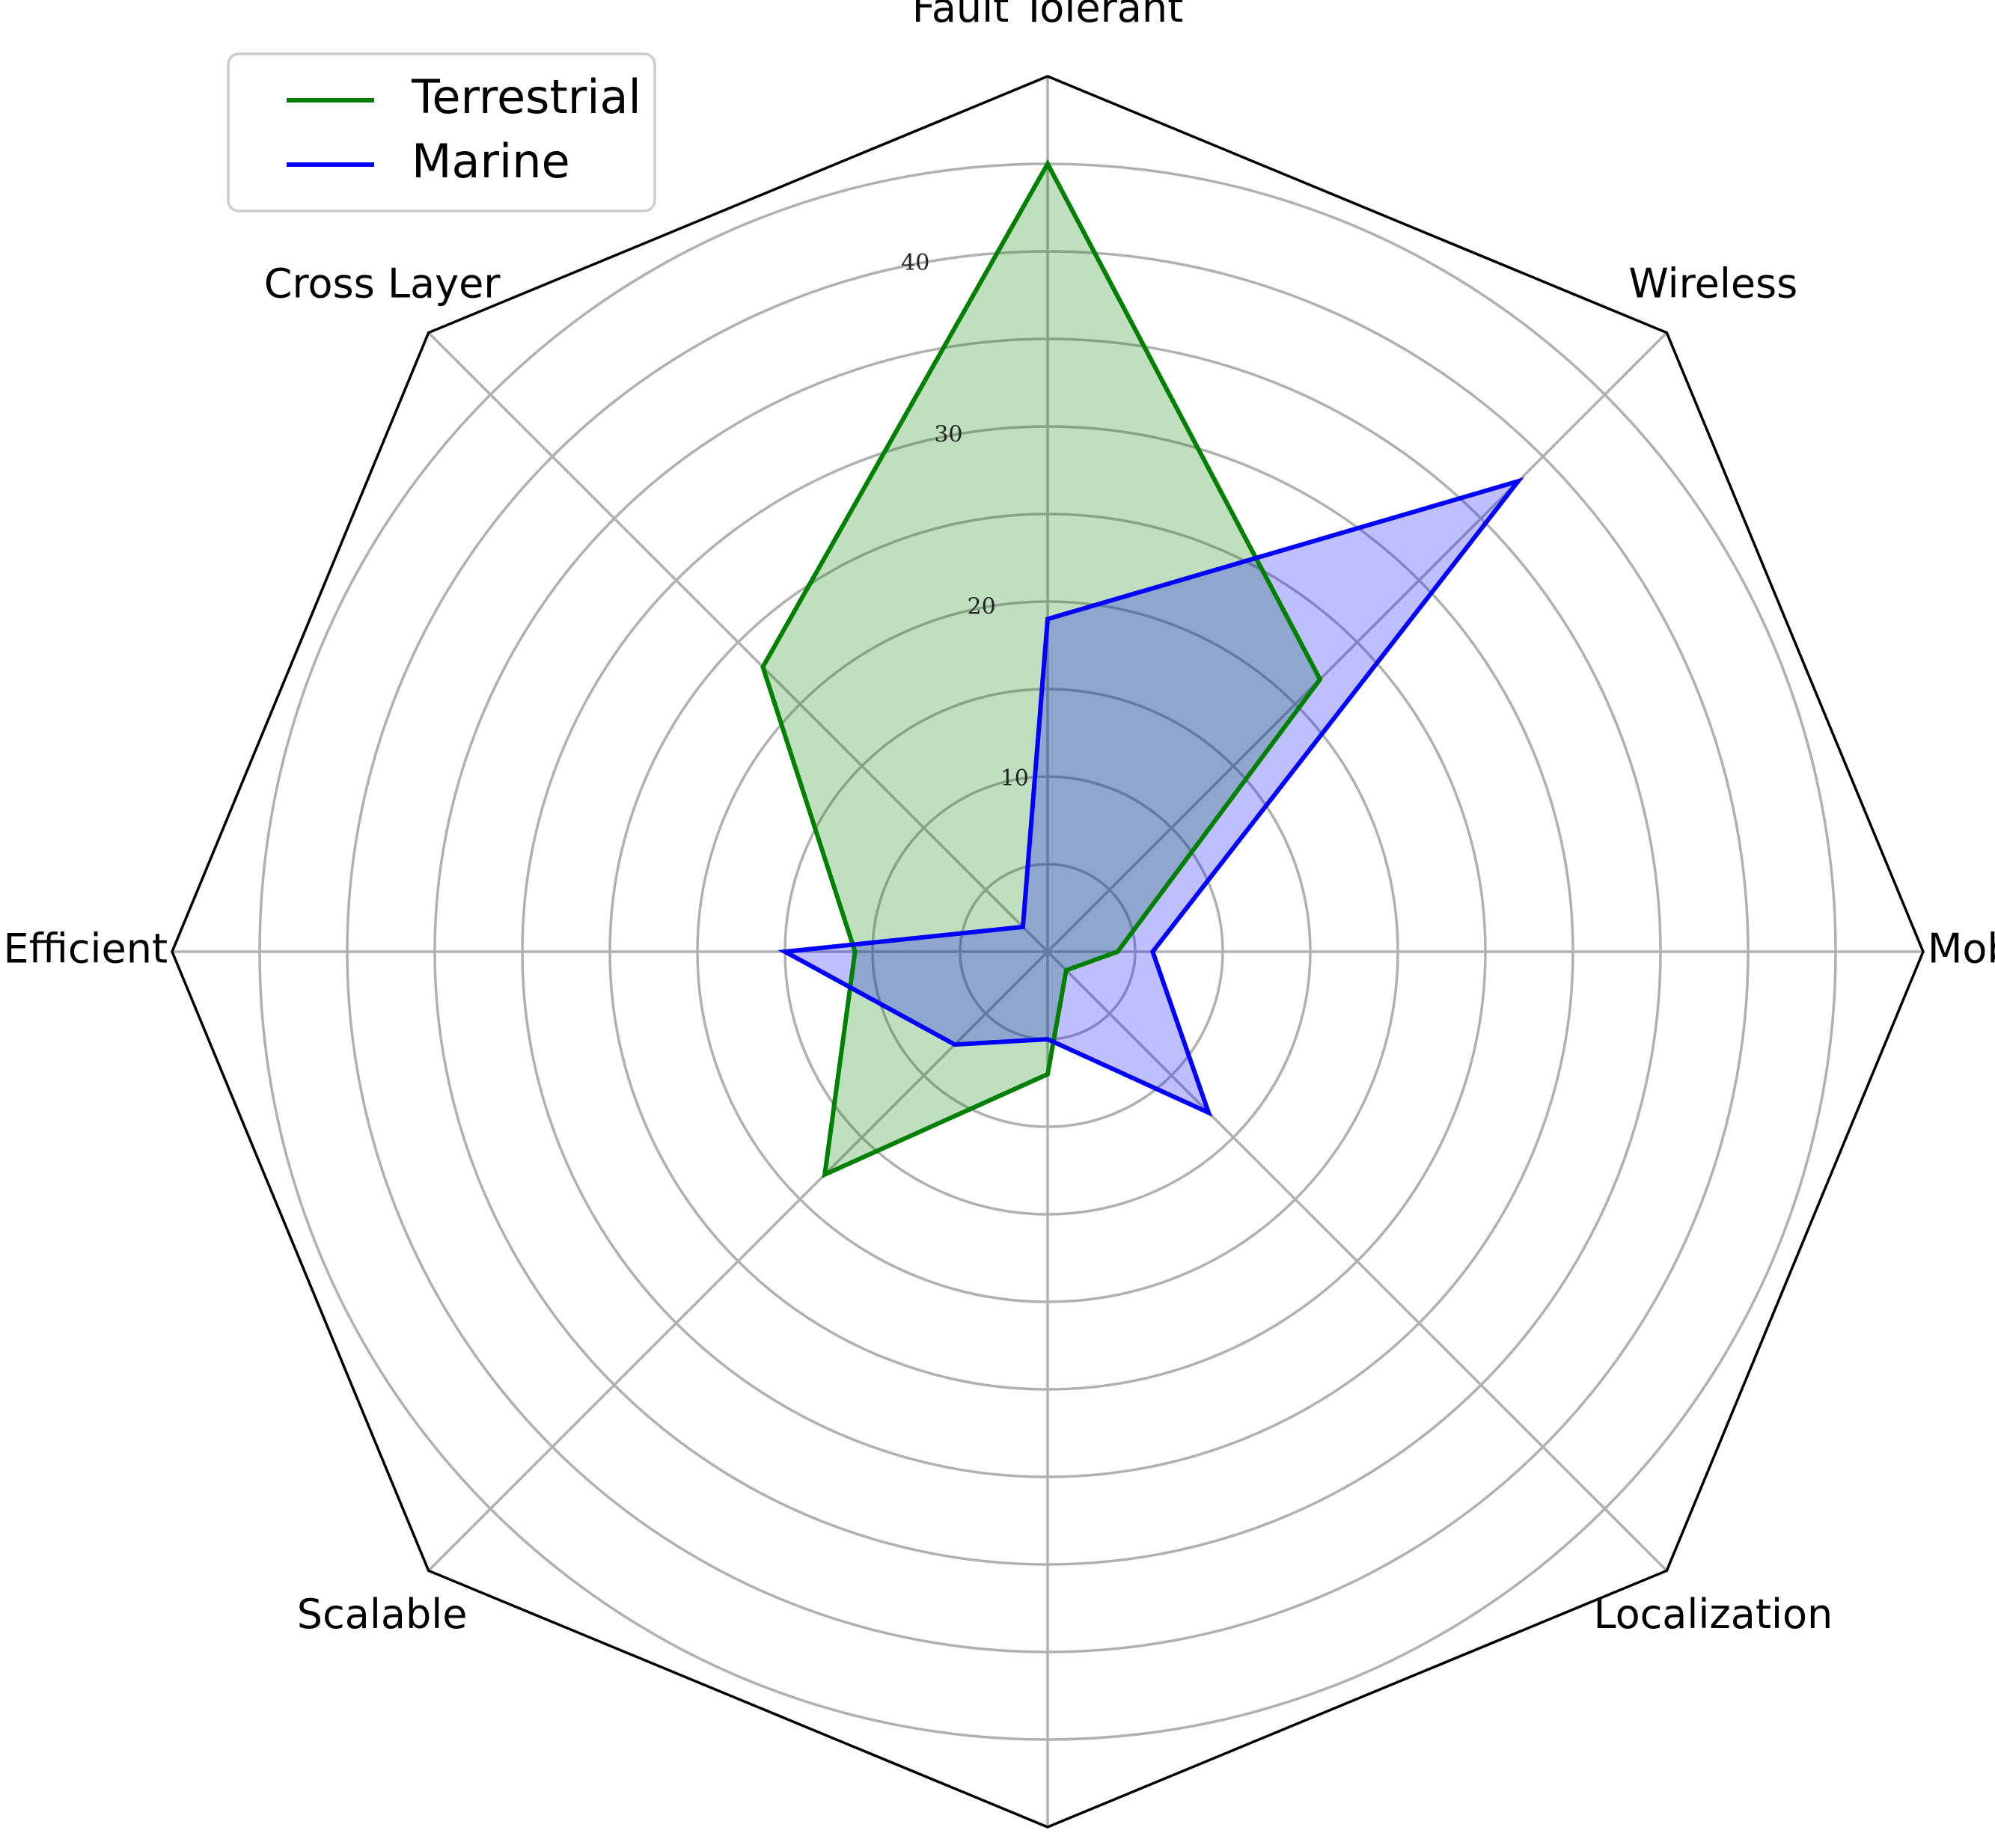 This screenshot has height=1848, width=1995. Describe the element at coordinates (1048, 15) in the screenshot. I see `axis-label: Fault Tolerant` at that location.